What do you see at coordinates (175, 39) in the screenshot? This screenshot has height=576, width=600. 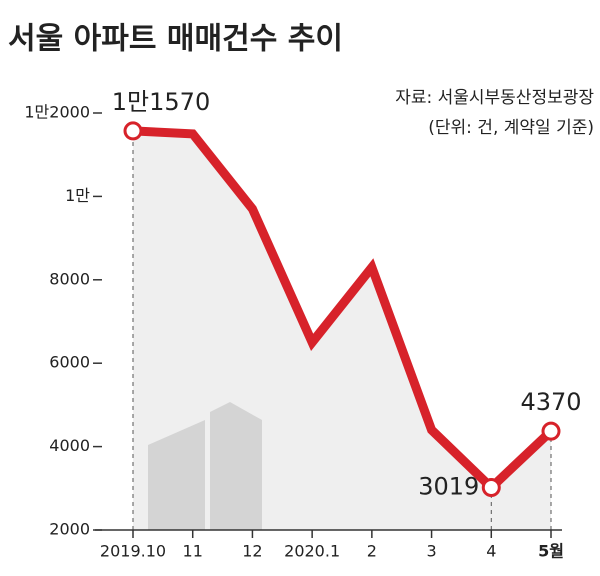 I see `chart-title: 서울 아파트 매매건수 추이` at bounding box center [175, 39].